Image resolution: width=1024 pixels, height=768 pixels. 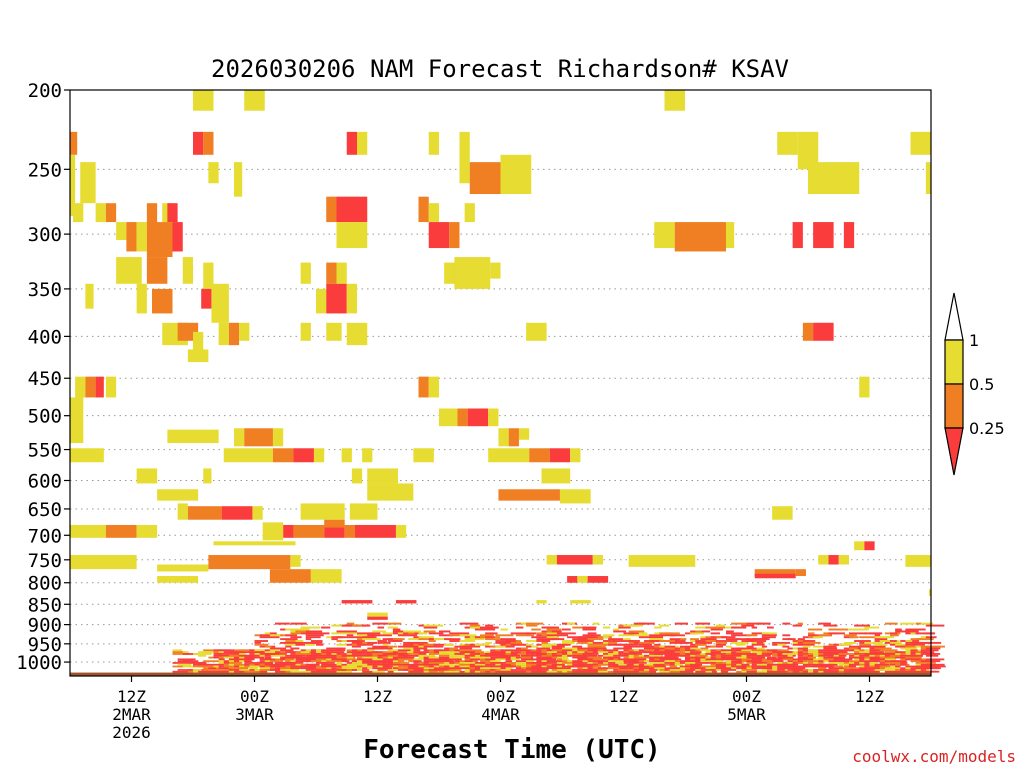 What do you see at coordinates (800, 623) in the screenshot?
I see `noise-cell-1903` at bounding box center [800, 623].